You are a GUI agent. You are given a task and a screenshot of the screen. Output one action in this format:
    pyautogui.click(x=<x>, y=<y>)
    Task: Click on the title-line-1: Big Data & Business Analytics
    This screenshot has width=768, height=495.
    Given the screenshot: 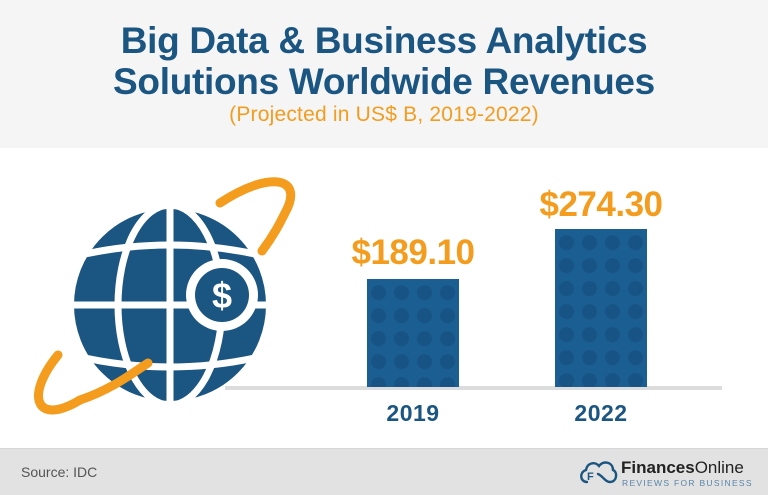 What is the action you would take?
    pyautogui.click(x=384, y=40)
    